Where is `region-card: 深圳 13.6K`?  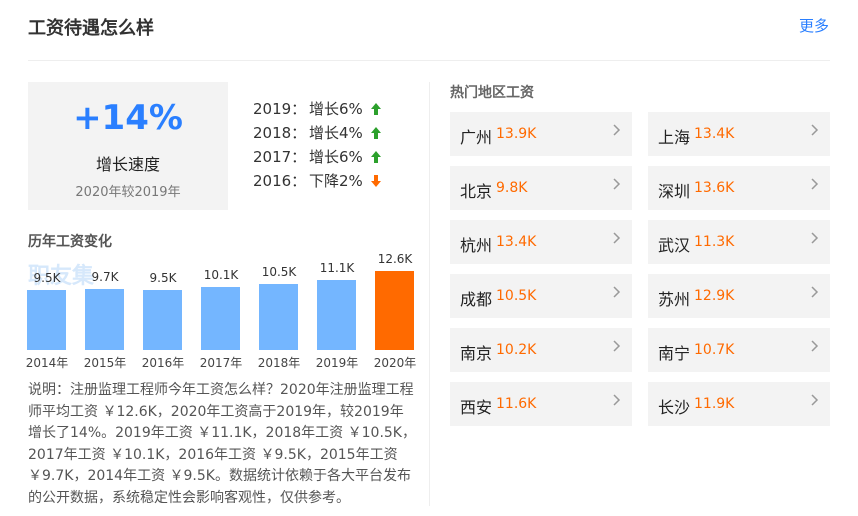 region-card: 深圳 13.6K is located at coordinates (739, 188).